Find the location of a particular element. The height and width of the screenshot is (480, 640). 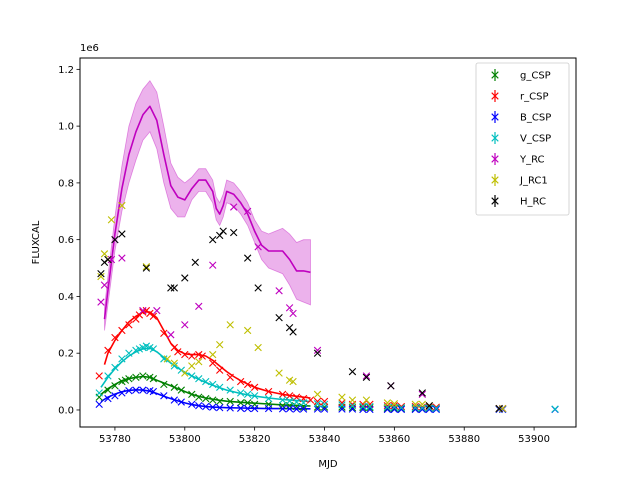

legend-entry: g_CSP is located at coordinates (521, 75).